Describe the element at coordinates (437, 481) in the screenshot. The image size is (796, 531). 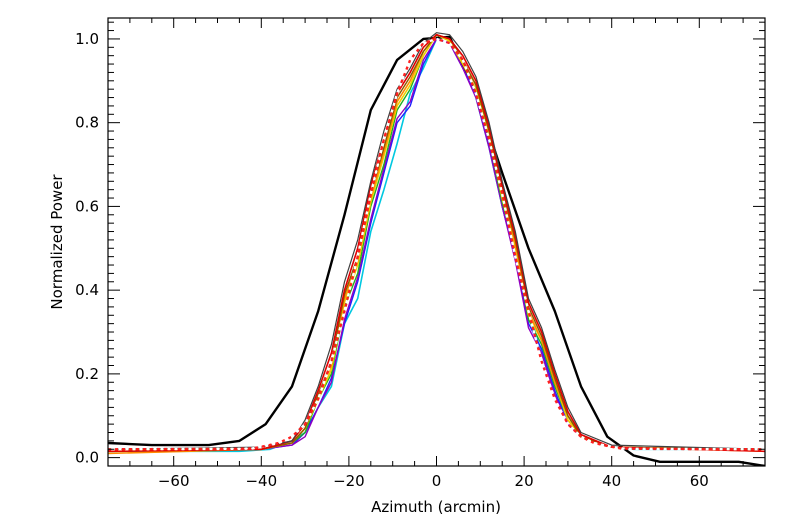
I see `x-tick-label: 0` at that location.